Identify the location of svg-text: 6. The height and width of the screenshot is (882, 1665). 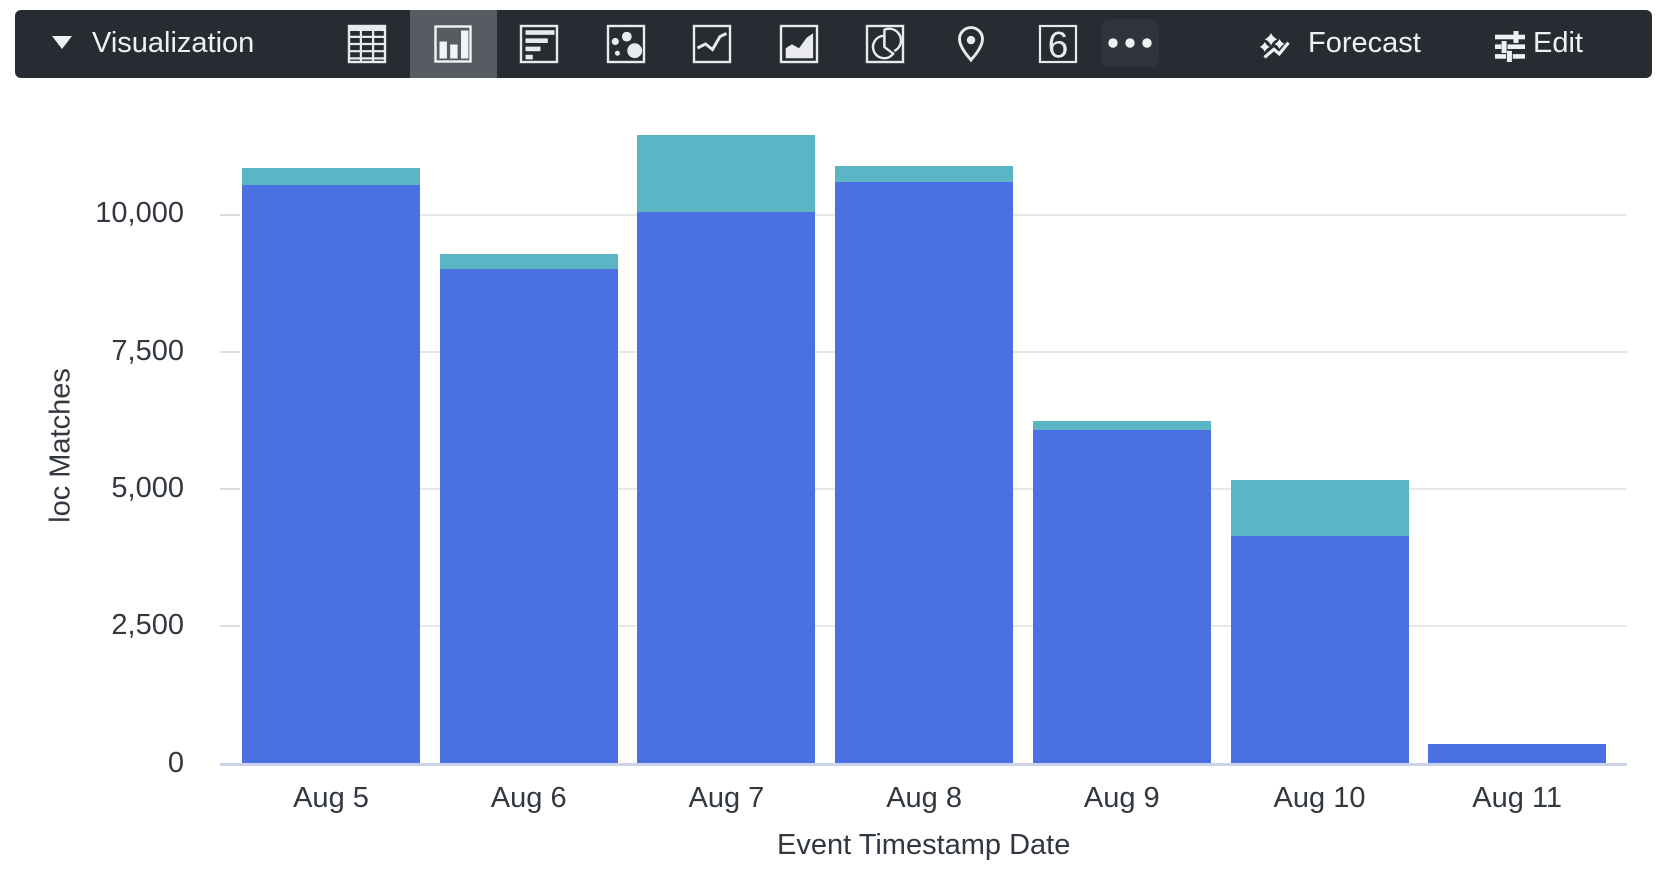
(1057, 45).